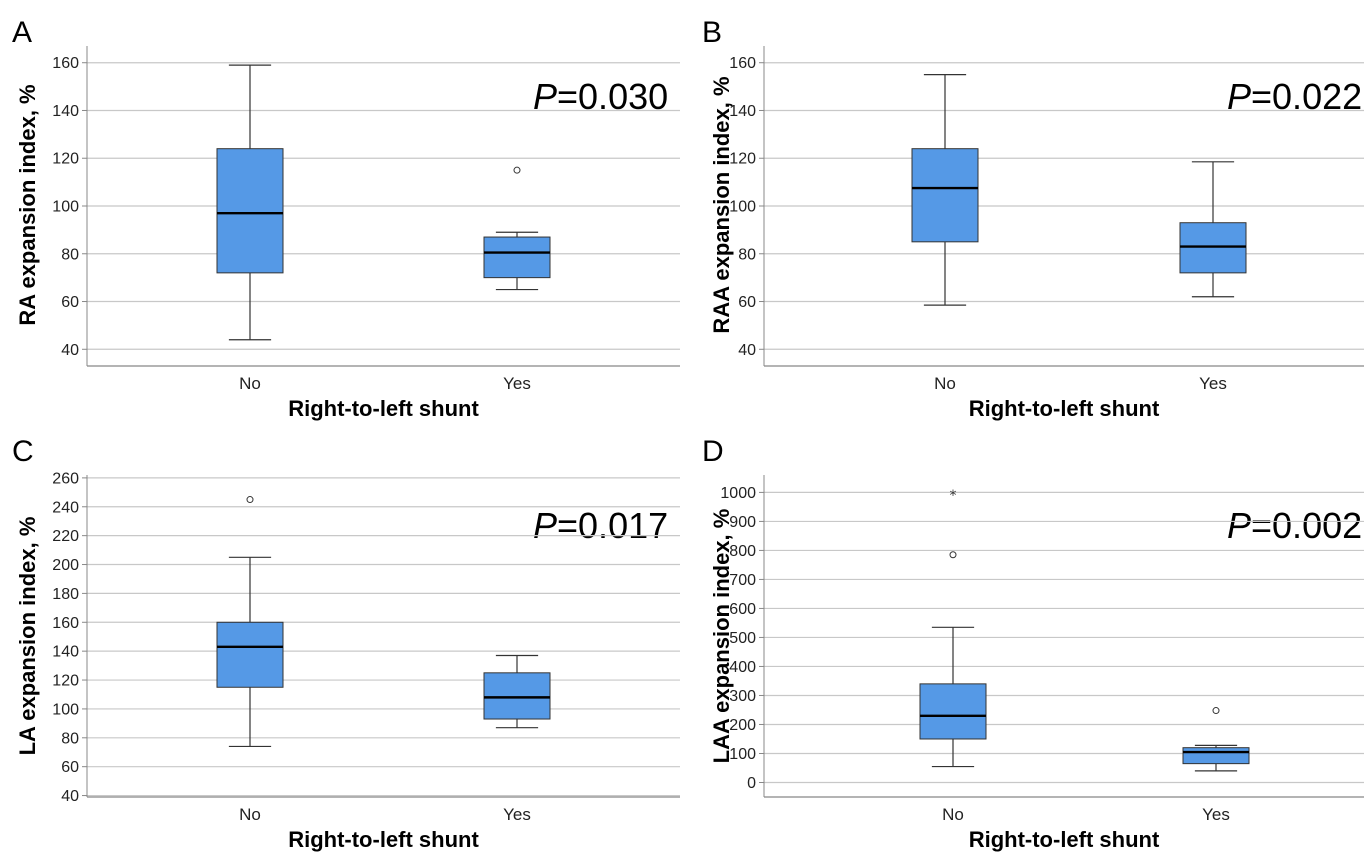  What do you see at coordinates (742, 609) in the screenshot?
I see `y-tick-label: 600` at bounding box center [742, 609].